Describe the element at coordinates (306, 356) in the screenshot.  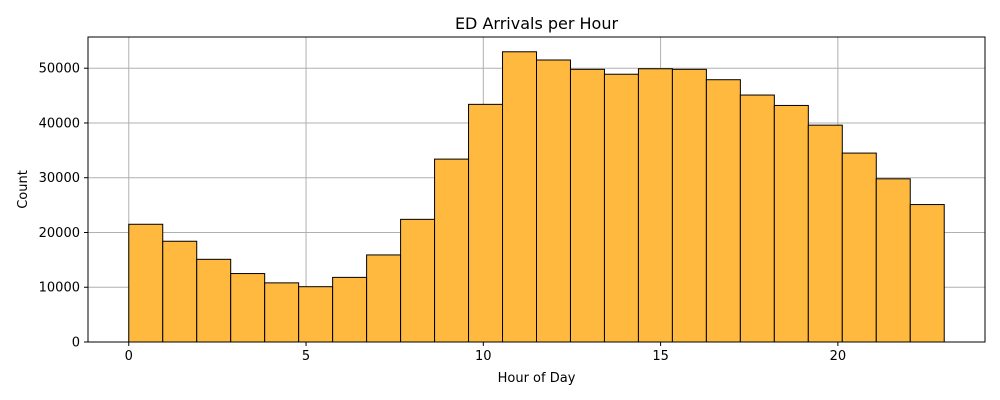
I see `x-tick-label: 5` at that location.